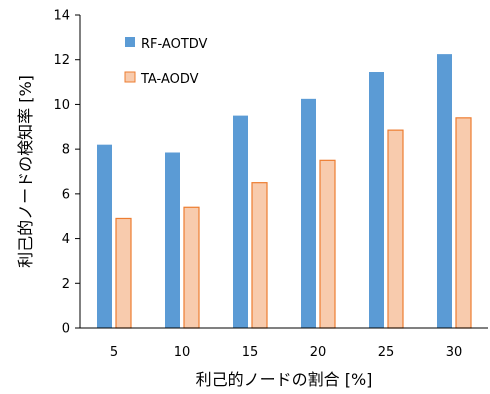 The height and width of the screenshot is (394, 490). What do you see at coordinates (66, 194) in the screenshot?
I see `y-tick-label: 6` at bounding box center [66, 194].